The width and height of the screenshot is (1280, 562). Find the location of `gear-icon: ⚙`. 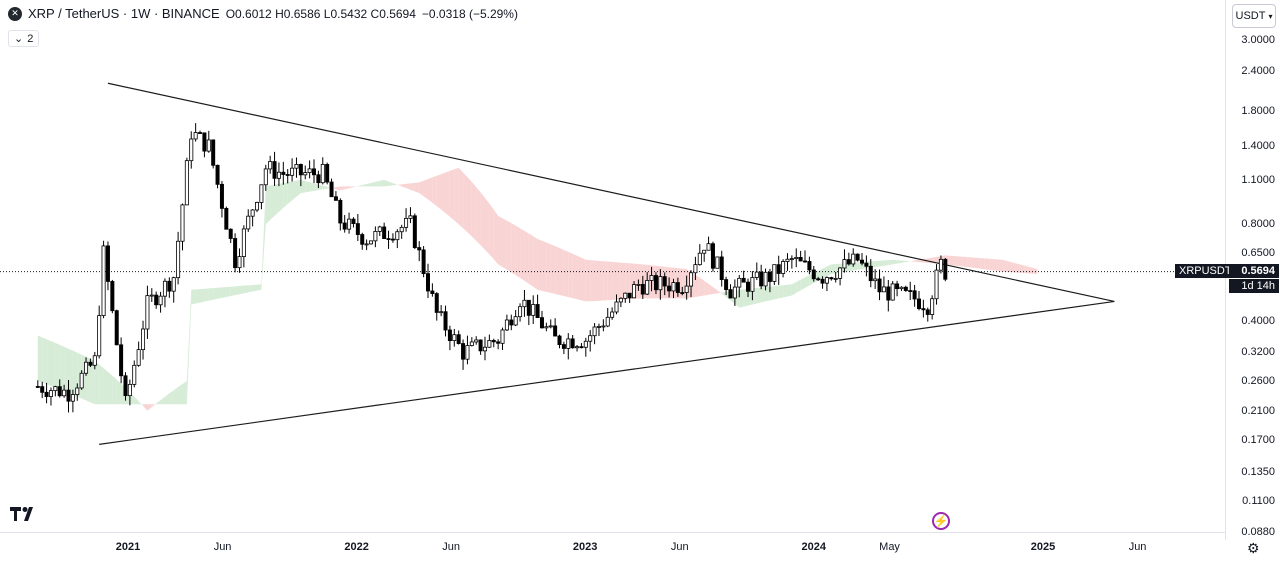

gear-icon: ⚙ is located at coordinates (1253, 548).